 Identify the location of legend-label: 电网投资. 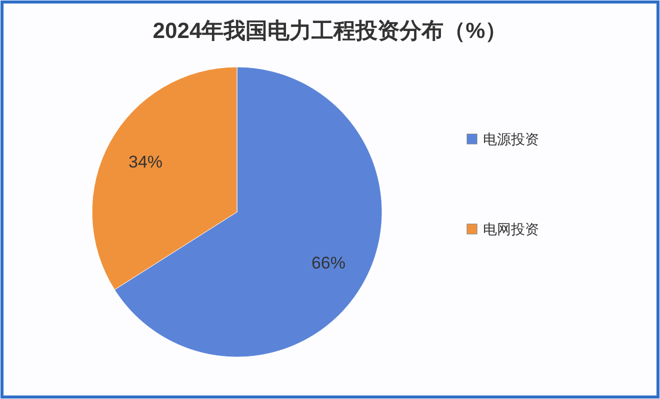
(511, 229).